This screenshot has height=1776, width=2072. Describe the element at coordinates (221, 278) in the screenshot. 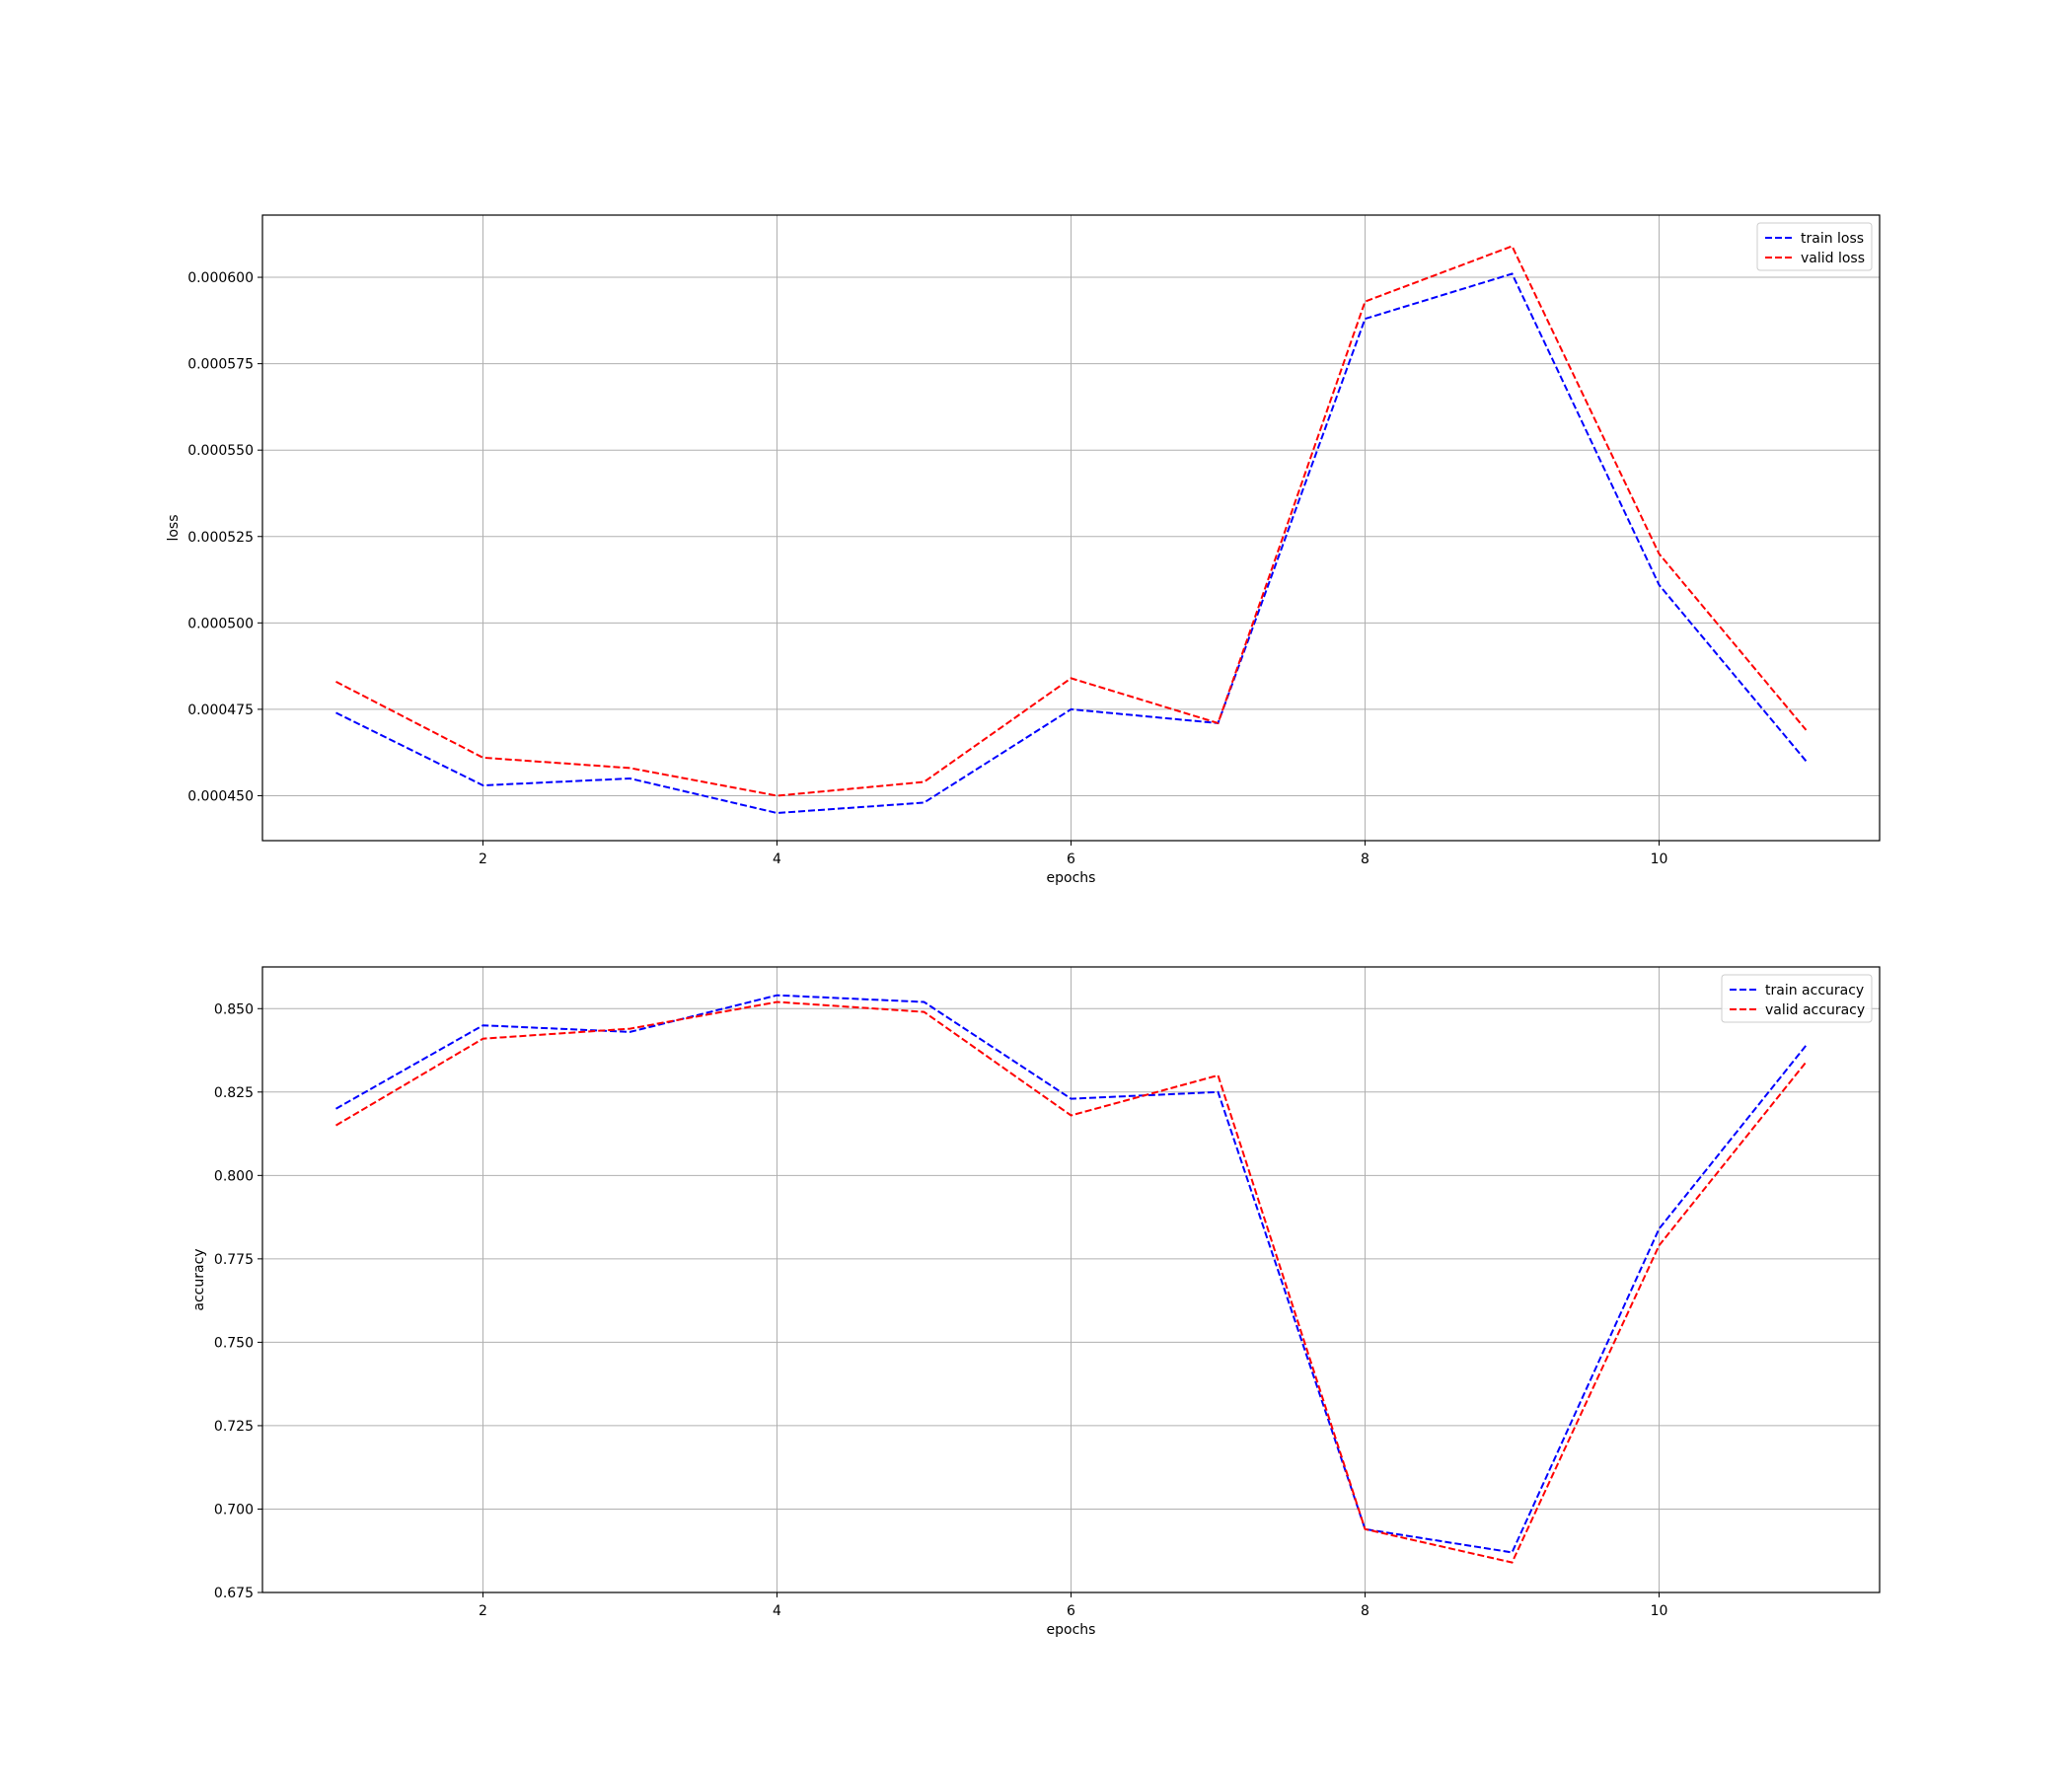

I see `y-tick-label: 0.000600` at that location.